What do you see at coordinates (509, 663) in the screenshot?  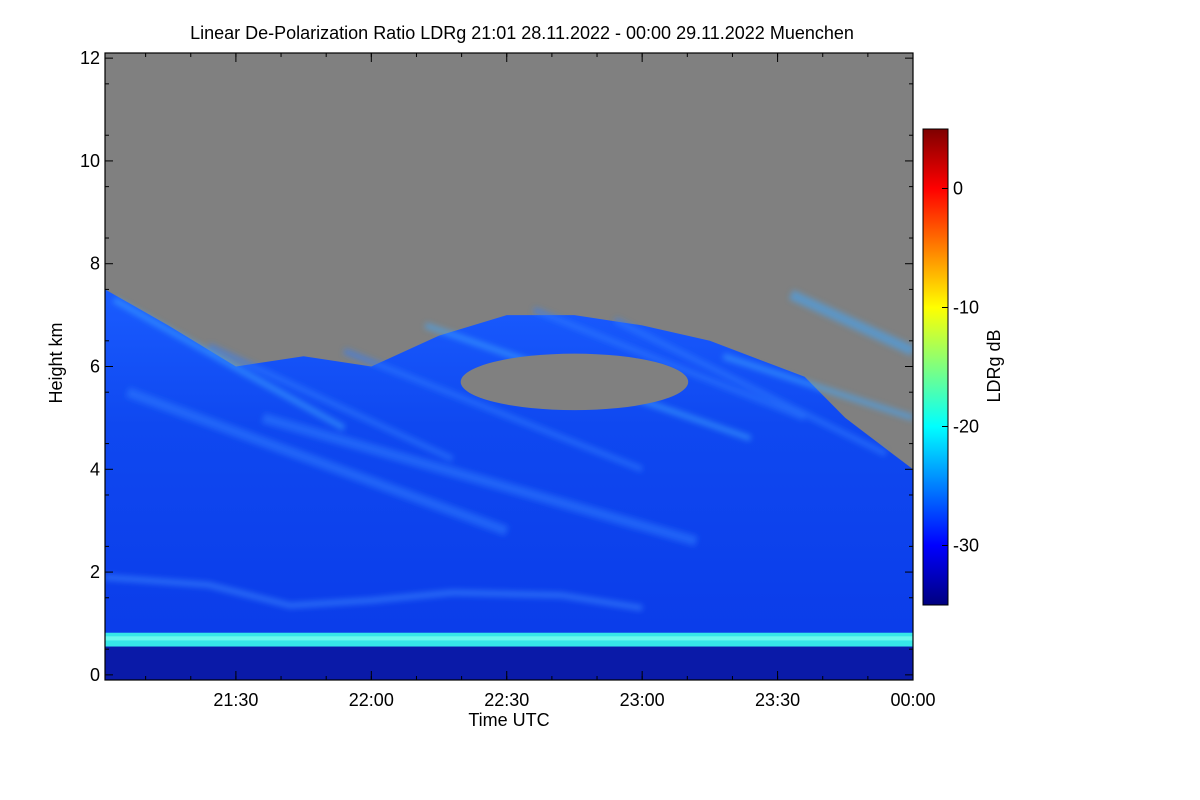 I see `near-surface-band` at bounding box center [509, 663].